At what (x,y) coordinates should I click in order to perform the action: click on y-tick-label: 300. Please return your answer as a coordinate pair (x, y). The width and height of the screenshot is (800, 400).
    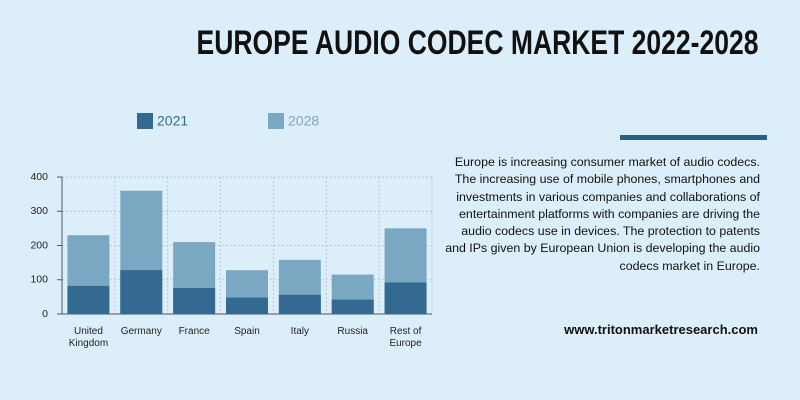
    Looking at the image, I should click on (39, 211).